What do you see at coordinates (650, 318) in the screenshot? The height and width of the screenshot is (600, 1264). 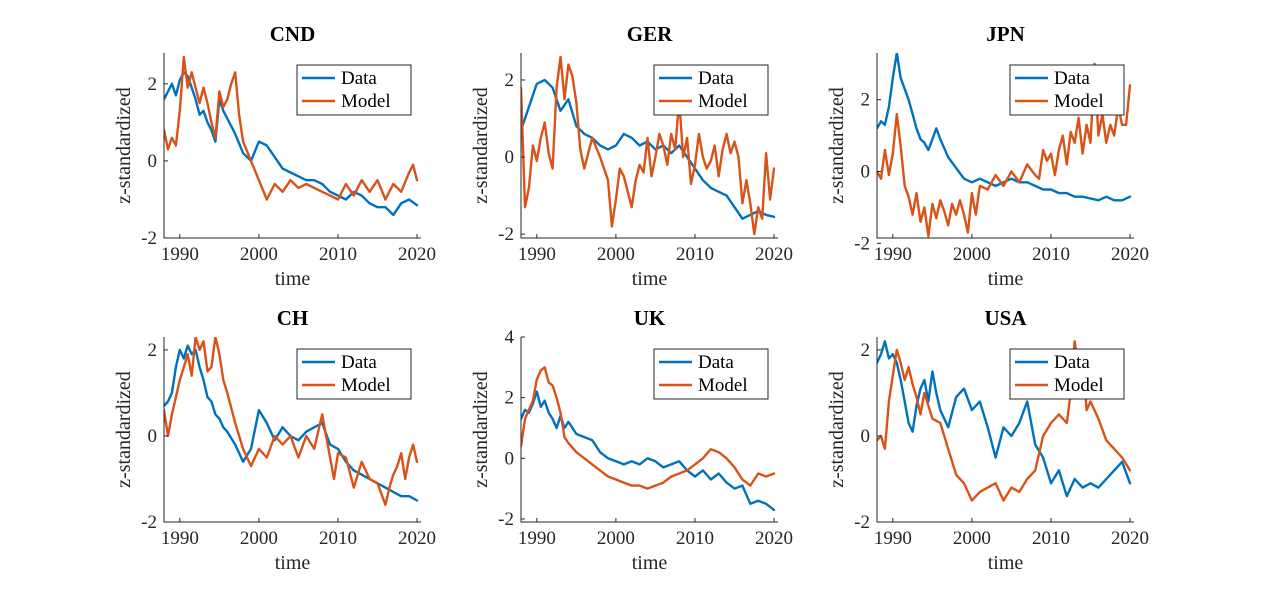 I see `chart-title: UK` at bounding box center [650, 318].